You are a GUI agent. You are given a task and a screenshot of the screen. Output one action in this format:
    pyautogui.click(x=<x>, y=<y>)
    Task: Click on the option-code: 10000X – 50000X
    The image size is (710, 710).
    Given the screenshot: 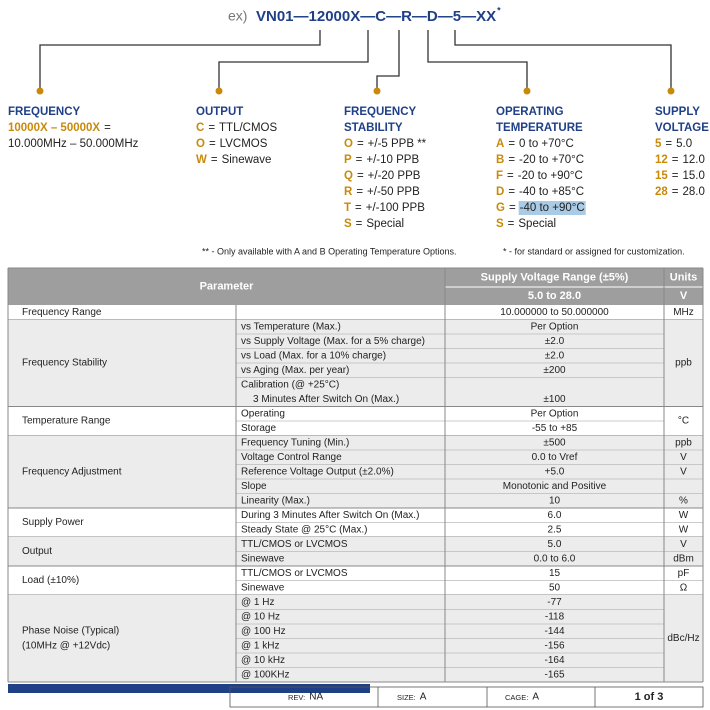 What is the action you would take?
    pyautogui.click(x=54, y=128)
    